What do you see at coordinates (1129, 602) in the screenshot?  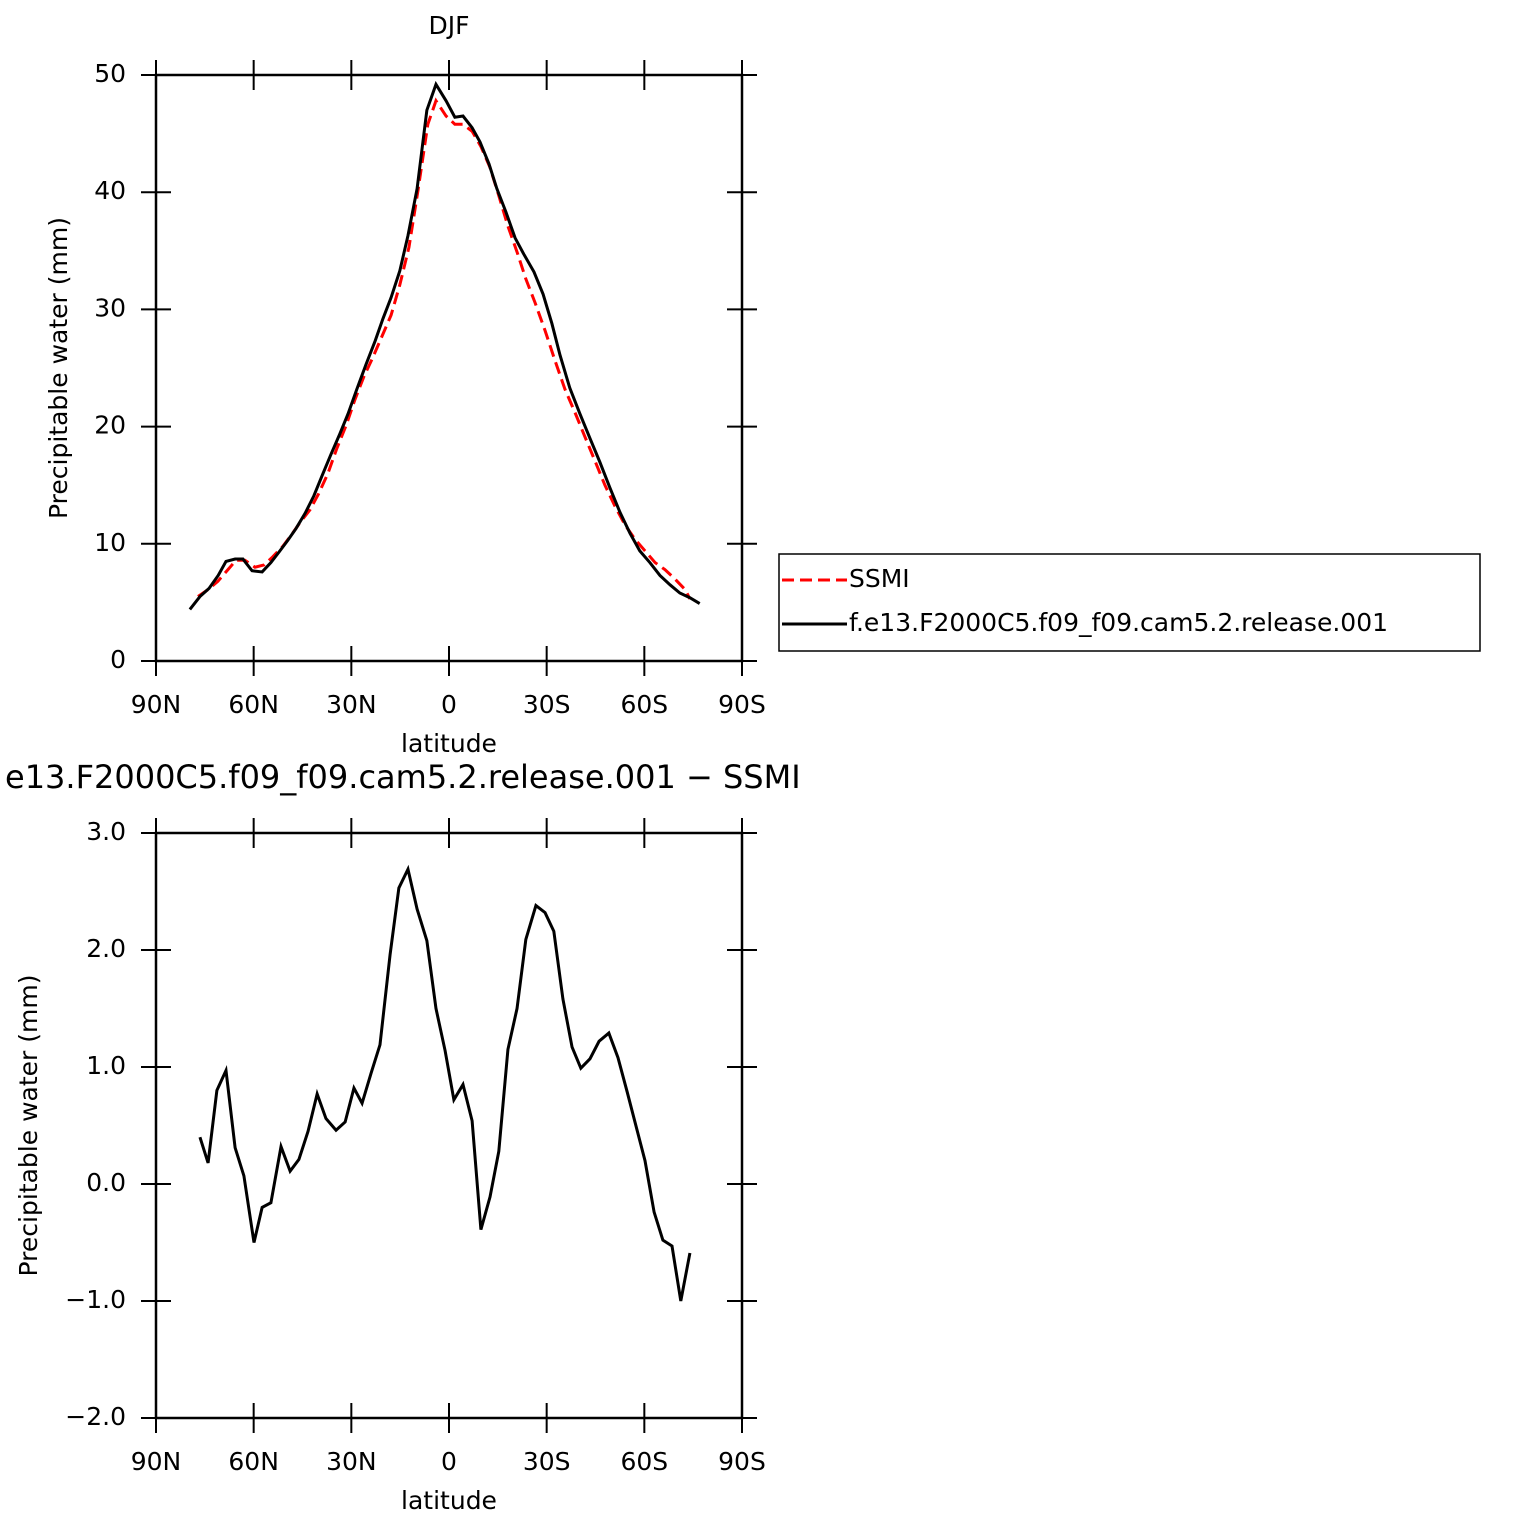 I see `legend-box` at bounding box center [1129, 602].